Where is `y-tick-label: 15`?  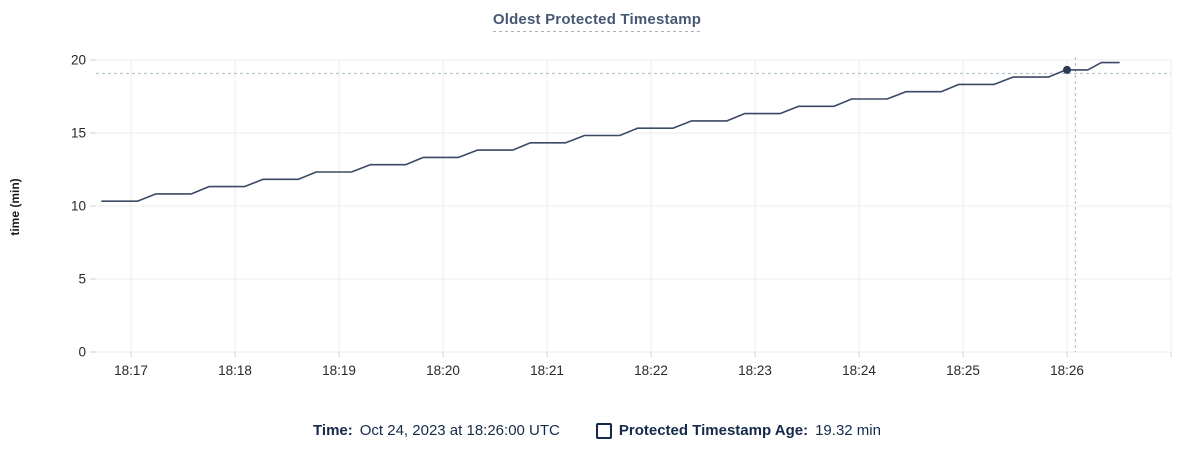 y-tick-label: 15 is located at coordinates (78, 133).